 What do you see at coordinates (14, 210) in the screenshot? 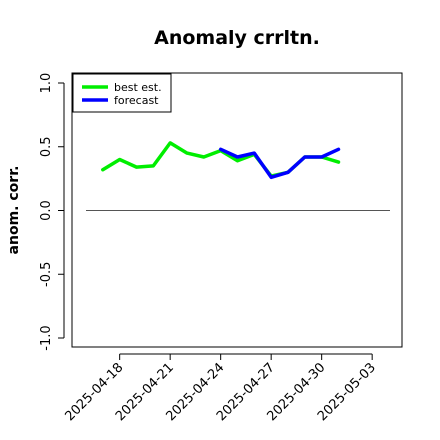
I see `y-axis-label: anom. corr.` at bounding box center [14, 210].